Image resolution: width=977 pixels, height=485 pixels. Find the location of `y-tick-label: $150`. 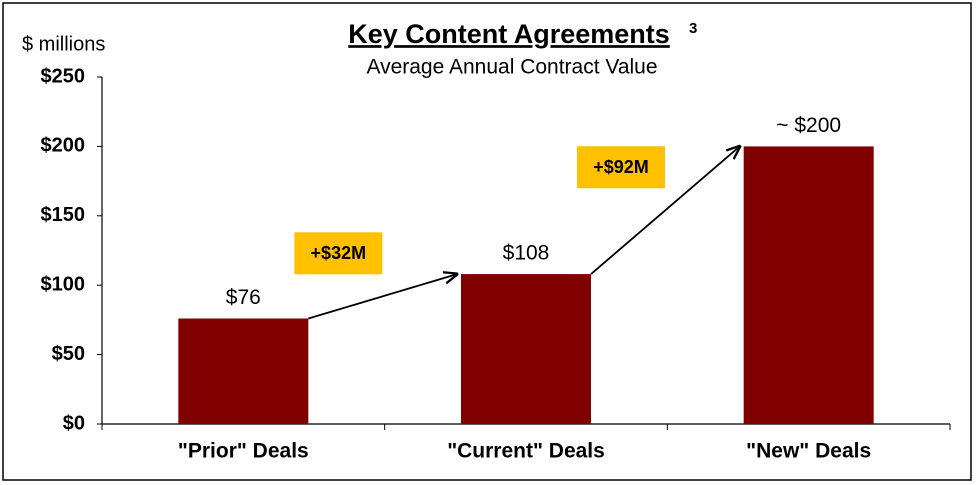

y-tick-label: $150 is located at coordinates (63, 215).